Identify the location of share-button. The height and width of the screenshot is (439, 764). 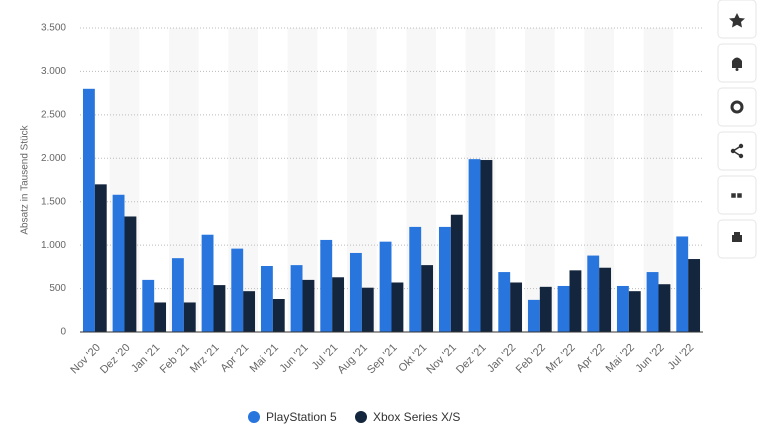
(737, 151).